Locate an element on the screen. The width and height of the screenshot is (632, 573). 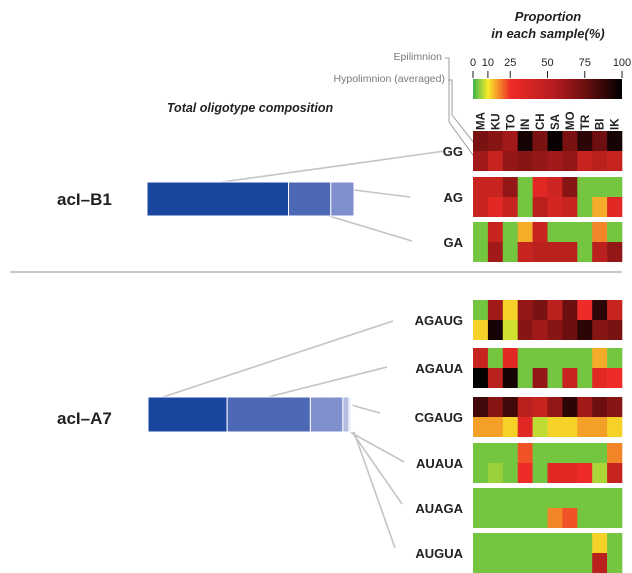
sample-label: TO is located at coordinates (511, 122).